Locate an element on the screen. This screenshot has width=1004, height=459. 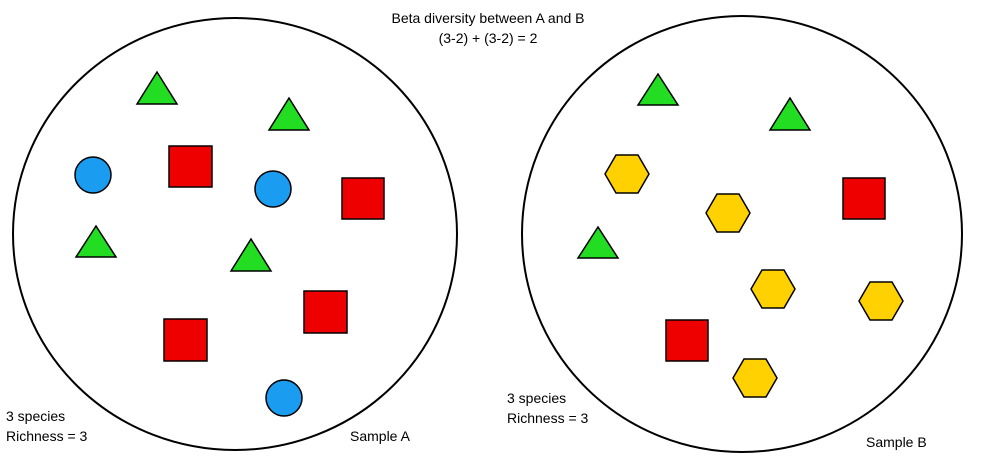
sample-b-label: Sample B is located at coordinates (896, 442).